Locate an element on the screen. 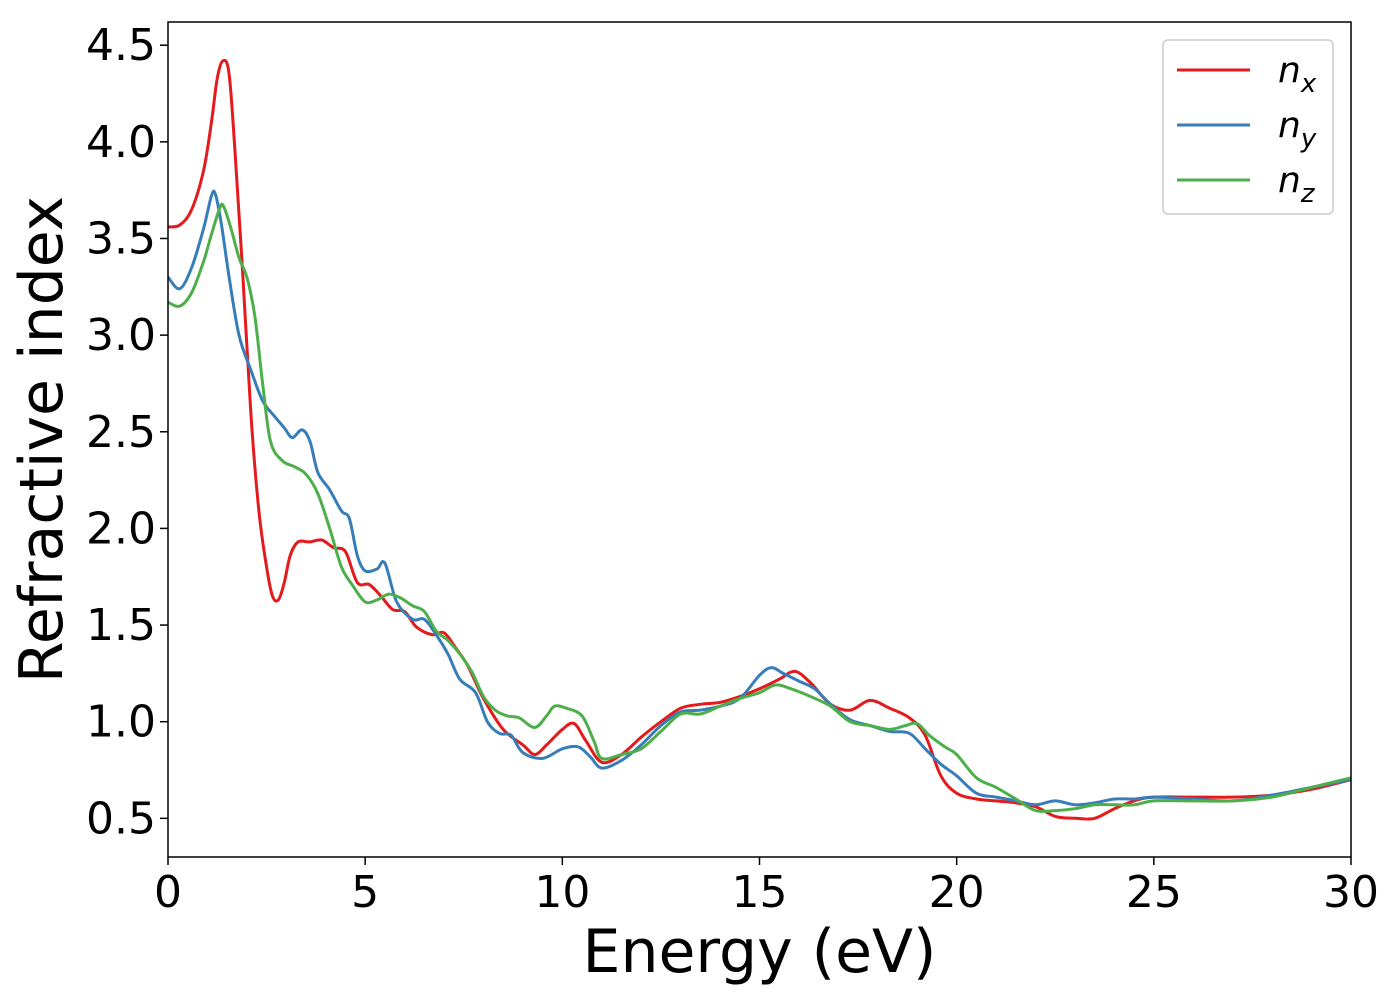 Image resolution: width=1400 pixels, height=1000 pixels. legend-label-subscript: z is located at coordinates (1308, 194).